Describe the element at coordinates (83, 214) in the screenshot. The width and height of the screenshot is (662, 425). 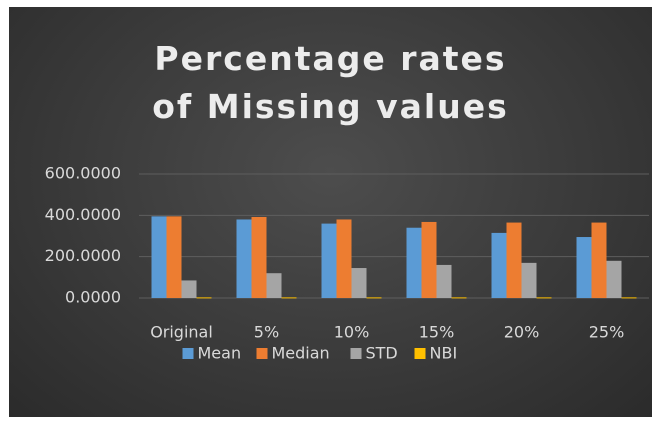
I see `y-tick-label: 400.0000` at that location.